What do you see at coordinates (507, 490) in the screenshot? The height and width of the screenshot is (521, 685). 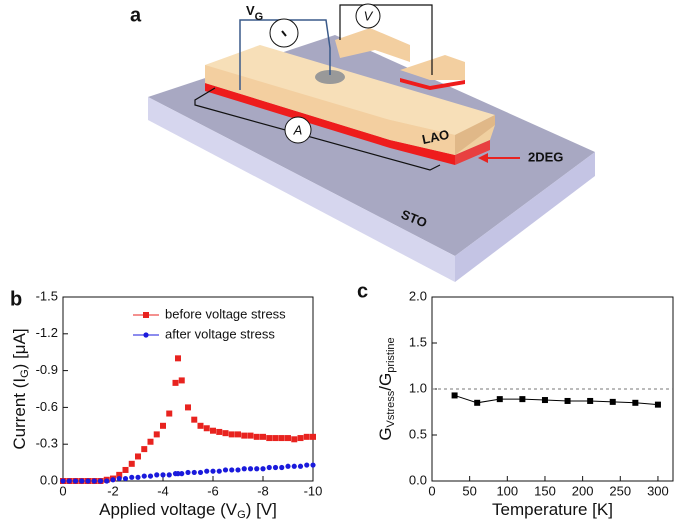 I see `x-tick-label: 100` at bounding box center [507, 490].